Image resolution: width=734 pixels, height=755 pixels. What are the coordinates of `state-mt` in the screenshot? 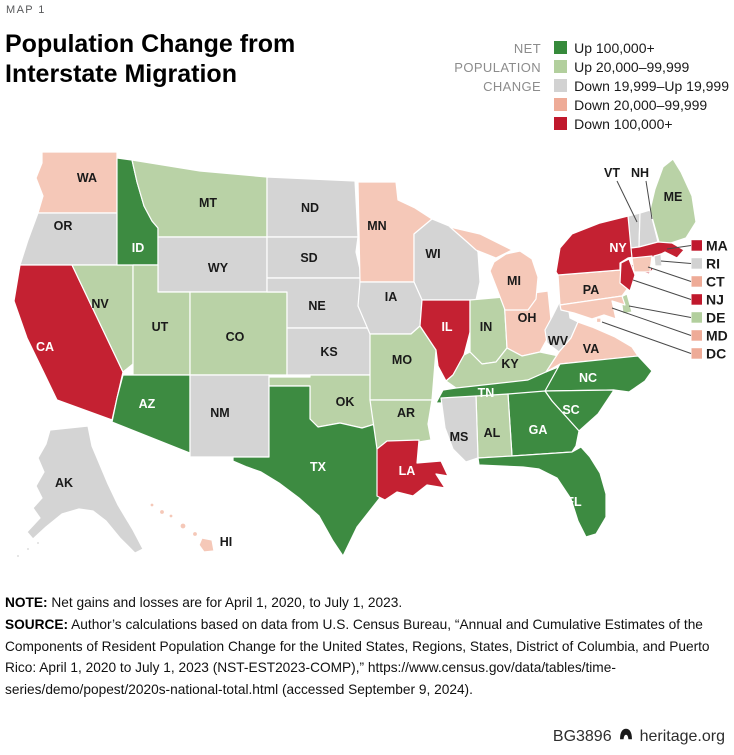 It's located at (199, 198).